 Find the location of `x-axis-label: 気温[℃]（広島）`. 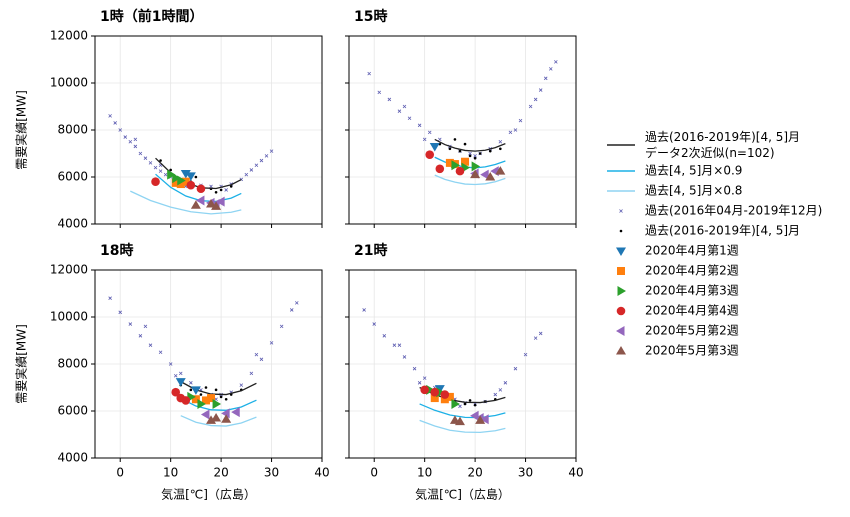

x-axis-label: 気温[℃]（広島） is located at coordinates (208, 494).